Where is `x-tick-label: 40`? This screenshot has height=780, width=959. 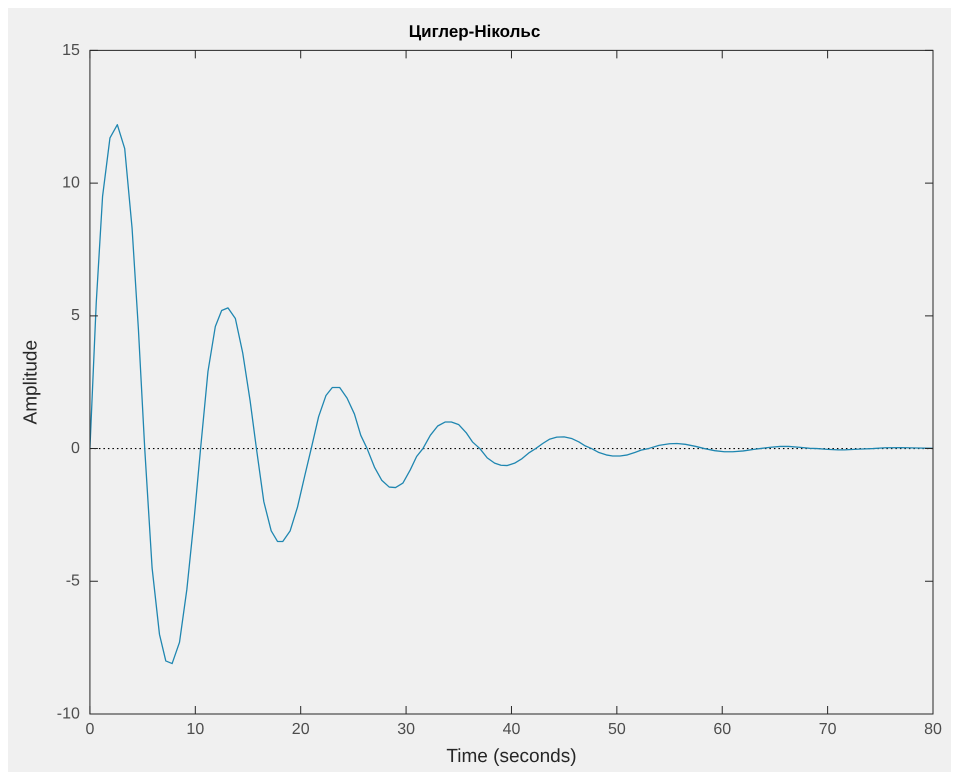
x-tick-label: 40 is located at coordinates (511, 729).